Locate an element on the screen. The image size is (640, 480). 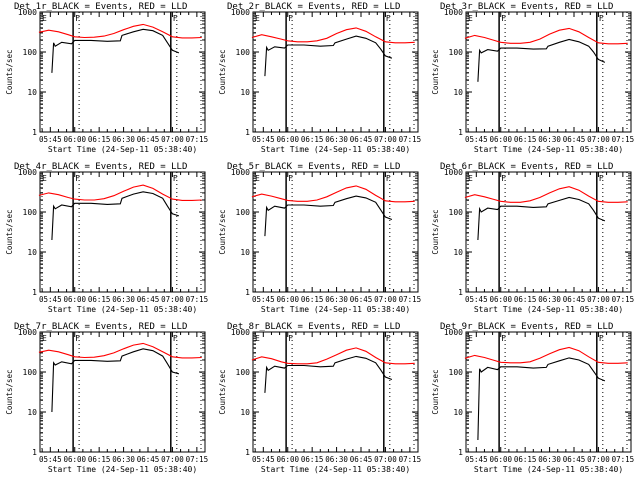
panel-title: Det 2r_BLACK = Events, RED = LLD is located at coordinates (313, 7).